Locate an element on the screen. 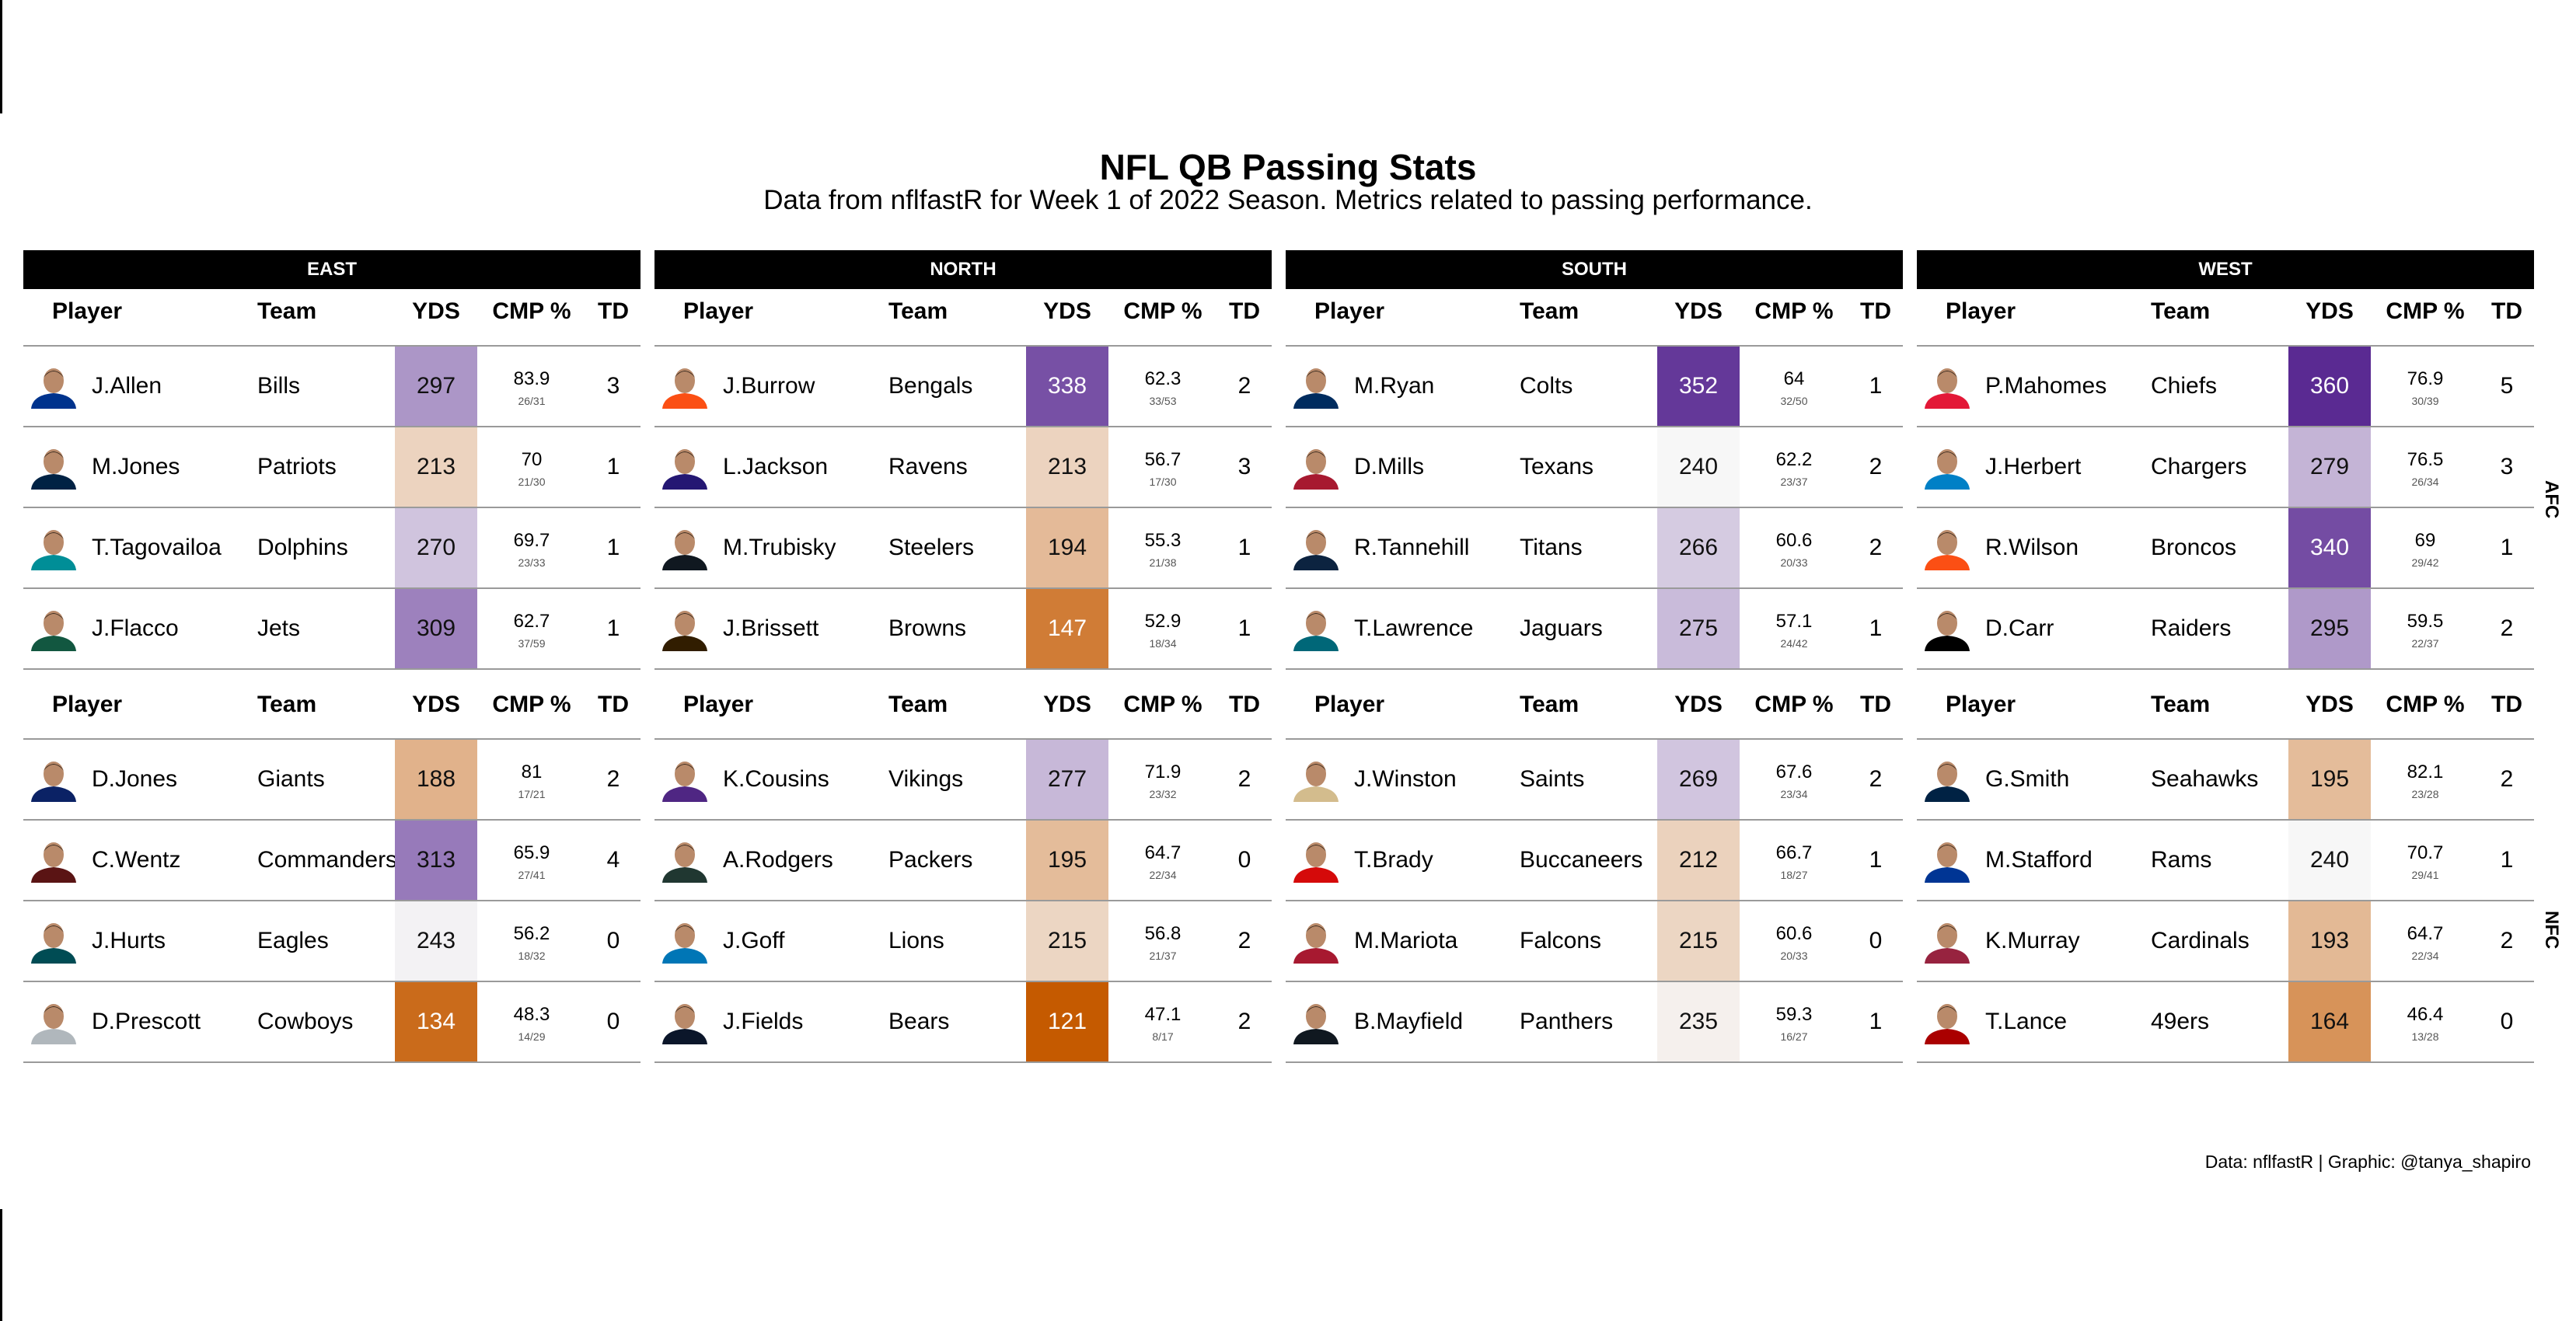 The image size is (2576, 1321). table-row: J.Herbert Chargers 279 76.5 26/34 3 is located at coordinates (2226, 467).